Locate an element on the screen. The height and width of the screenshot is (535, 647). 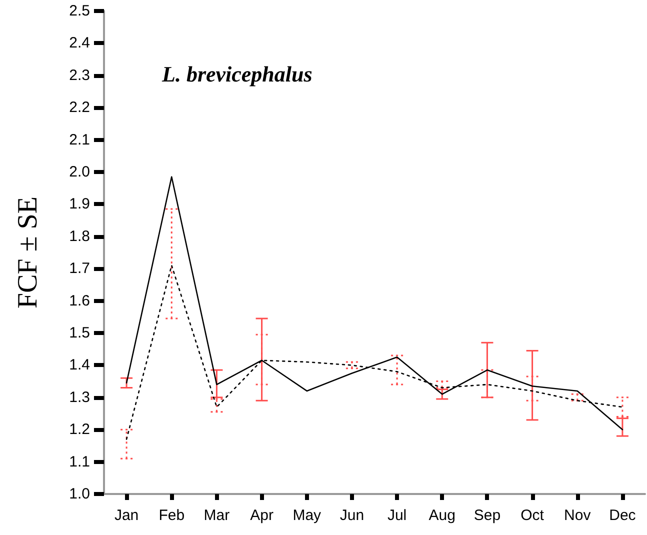
y-tick-label: 2.4 is located at coordinates (79, 43).